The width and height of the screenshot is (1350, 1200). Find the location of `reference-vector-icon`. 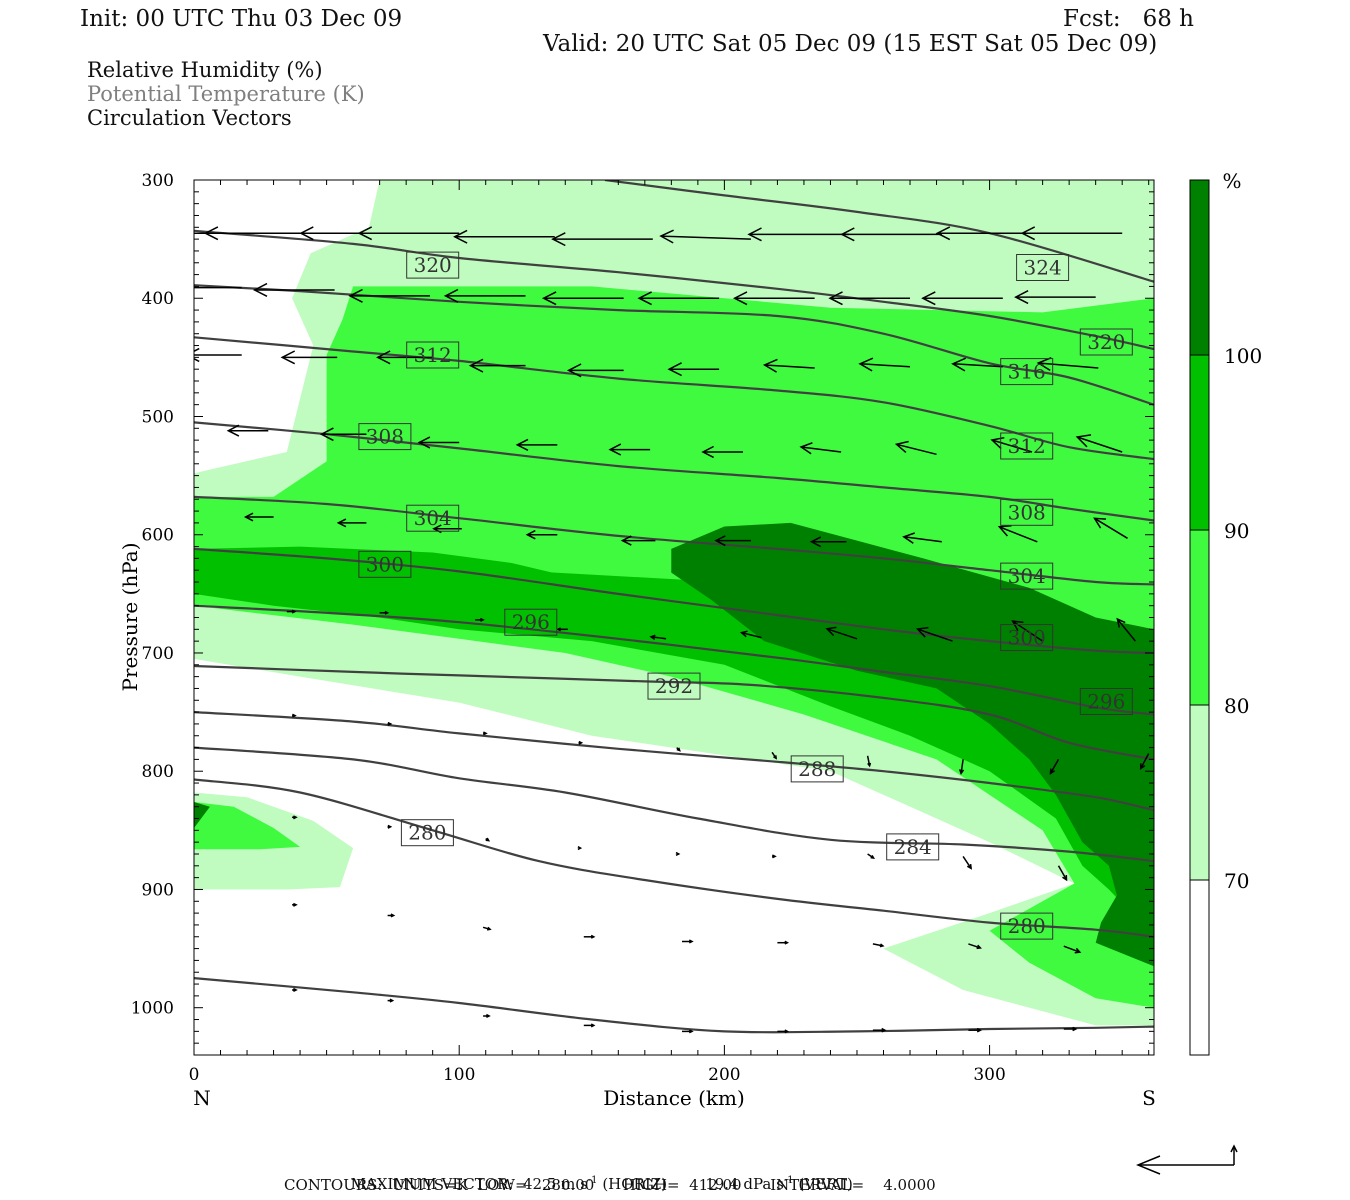

reference-vector-icon is located at coordinates (1187, 1159).